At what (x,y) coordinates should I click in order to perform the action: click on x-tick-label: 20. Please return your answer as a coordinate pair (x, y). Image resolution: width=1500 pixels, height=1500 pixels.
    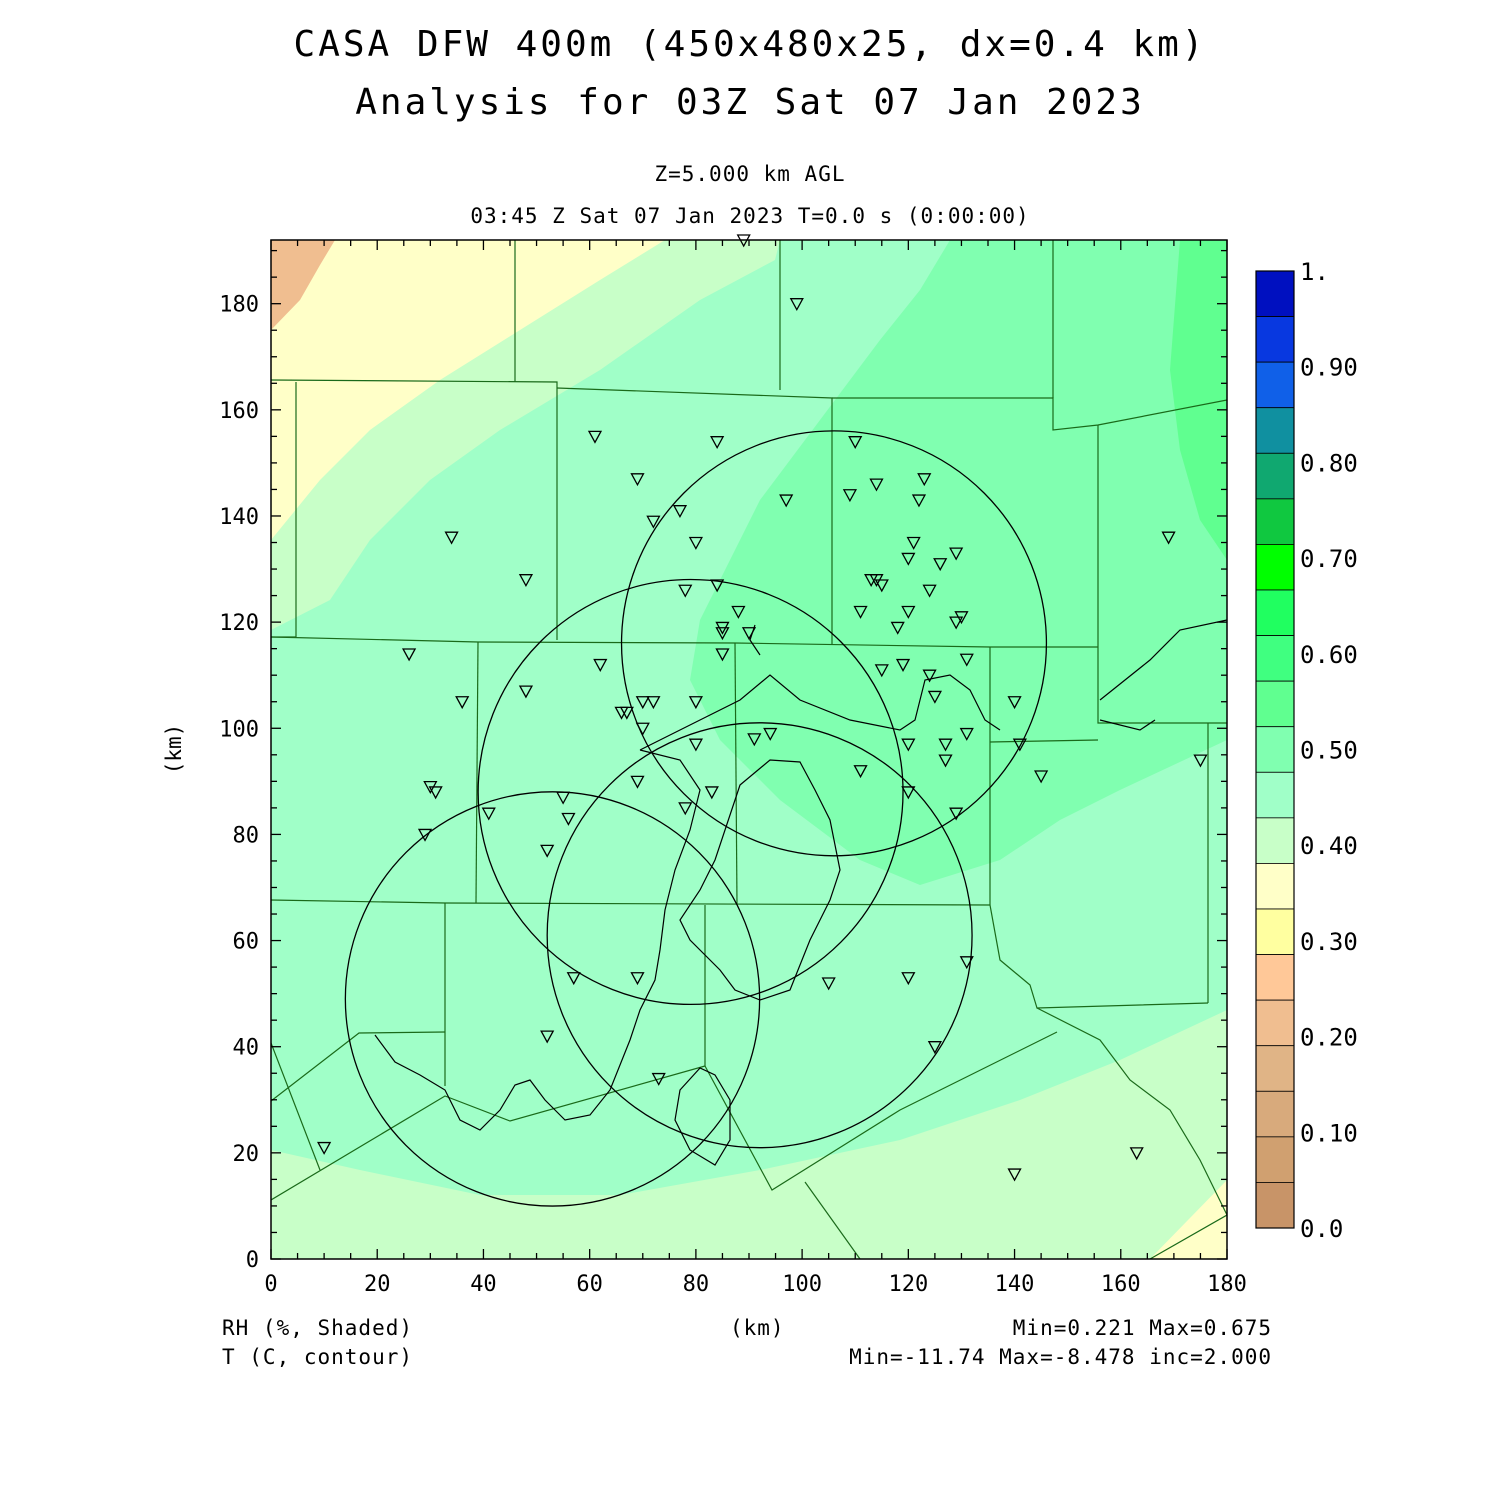
    Looking at the image, I should click on (377, 1284).